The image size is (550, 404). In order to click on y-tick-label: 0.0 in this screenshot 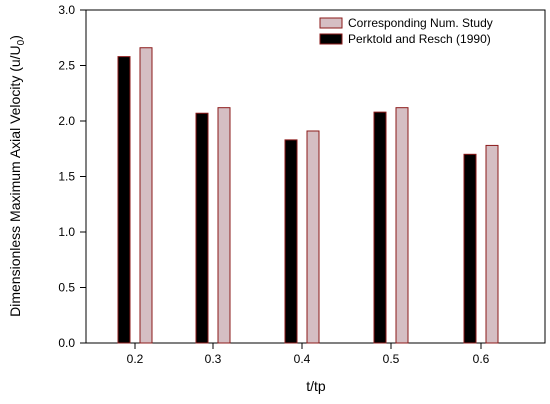, I will do `click(66, 343)`.